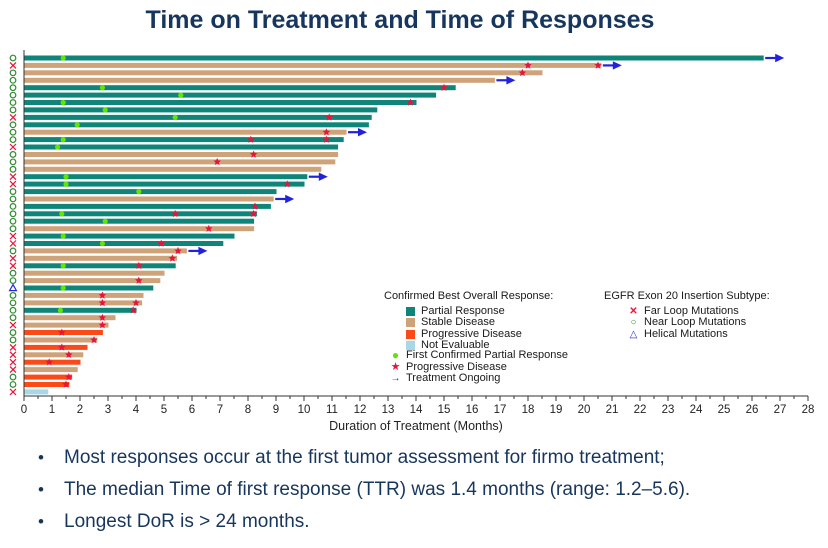 The width and height of the screenshot is (828, 548). I want to click on x-tick-label: 26, so click(752, 410).